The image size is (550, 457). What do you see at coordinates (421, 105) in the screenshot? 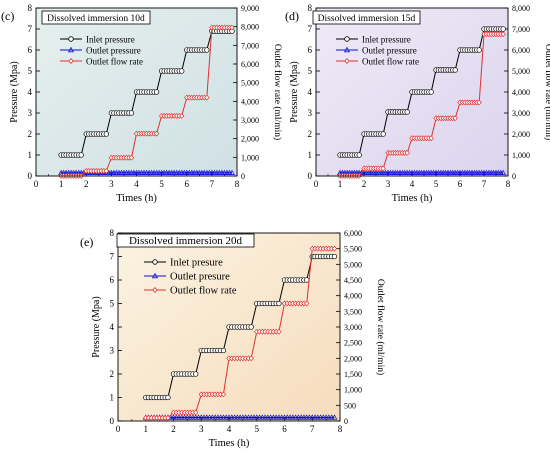
I see `series-outlet-flow-rate` at bounding box center [421, 105].